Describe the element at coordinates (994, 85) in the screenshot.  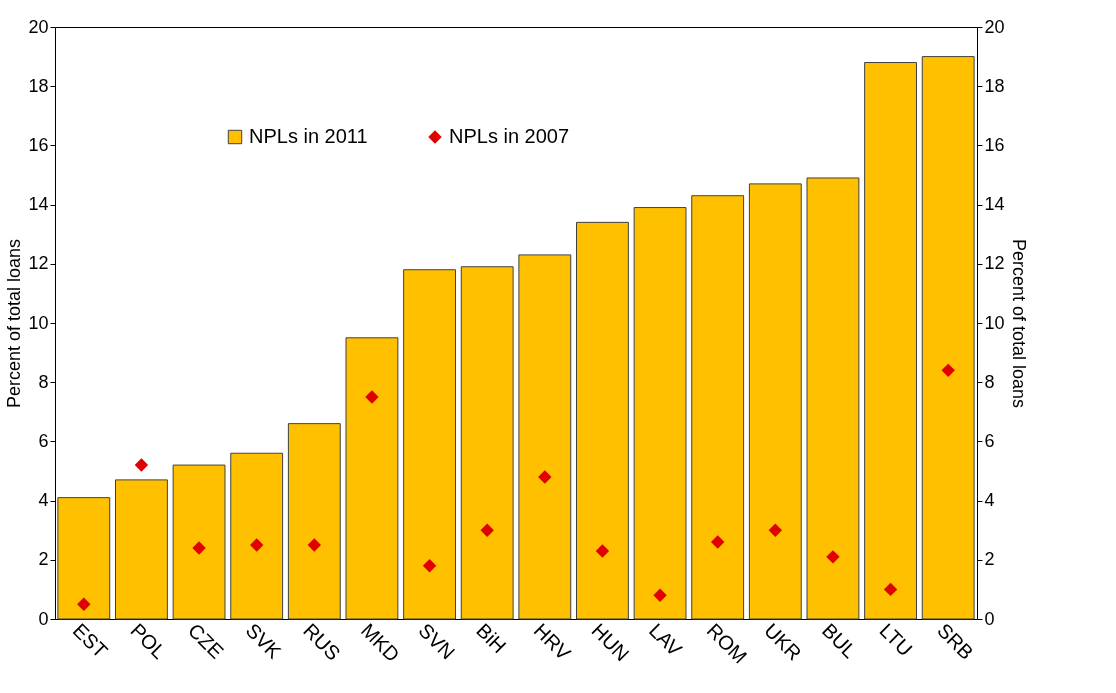
I see `y2-tick-label: 18` at that location.